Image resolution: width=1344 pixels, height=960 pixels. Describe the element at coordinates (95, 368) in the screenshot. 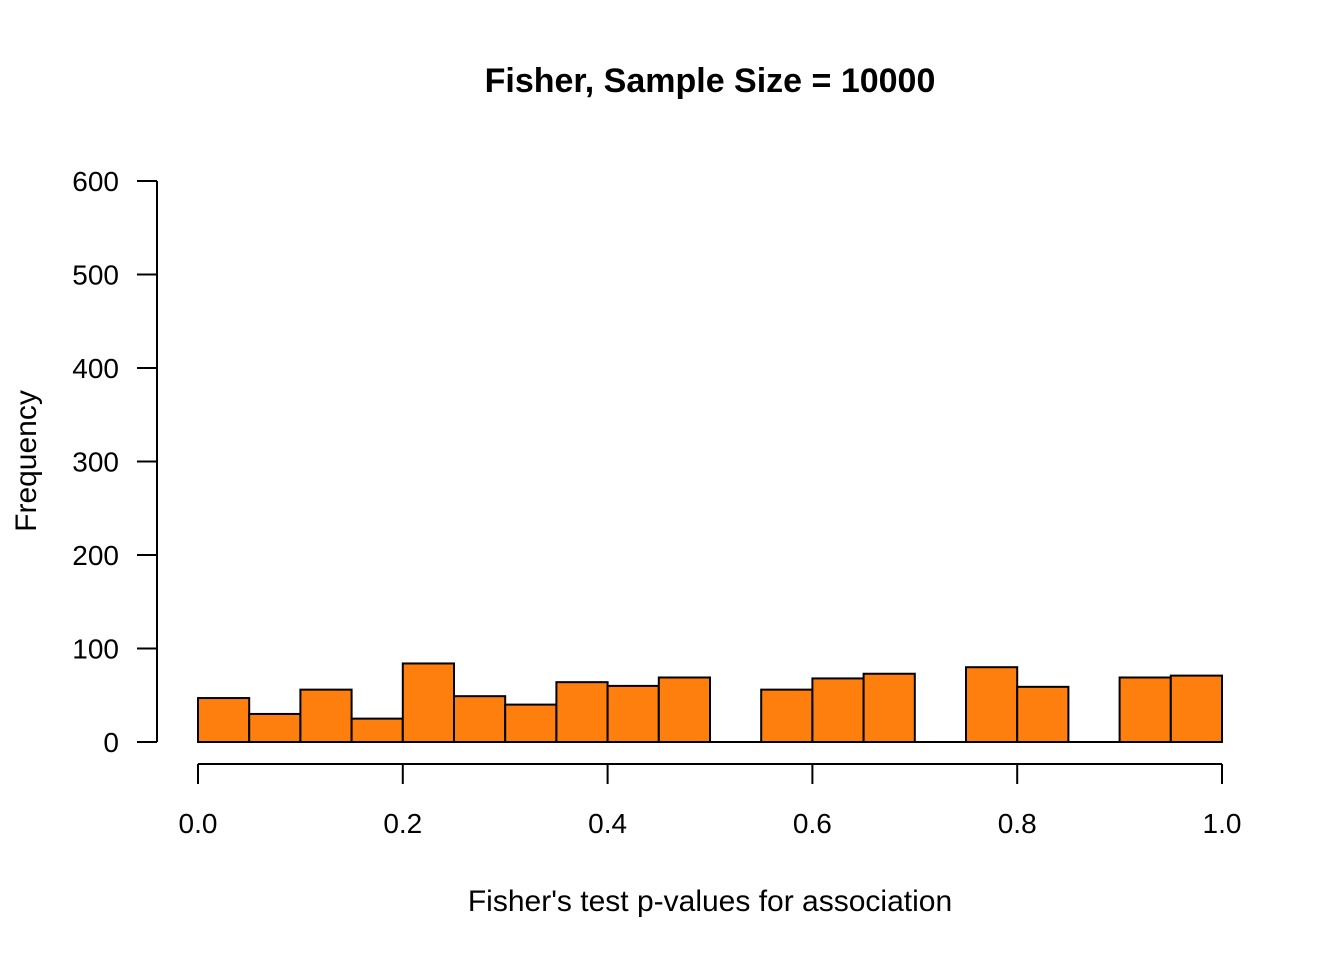

I see `y-tick-label: 400` at that location.